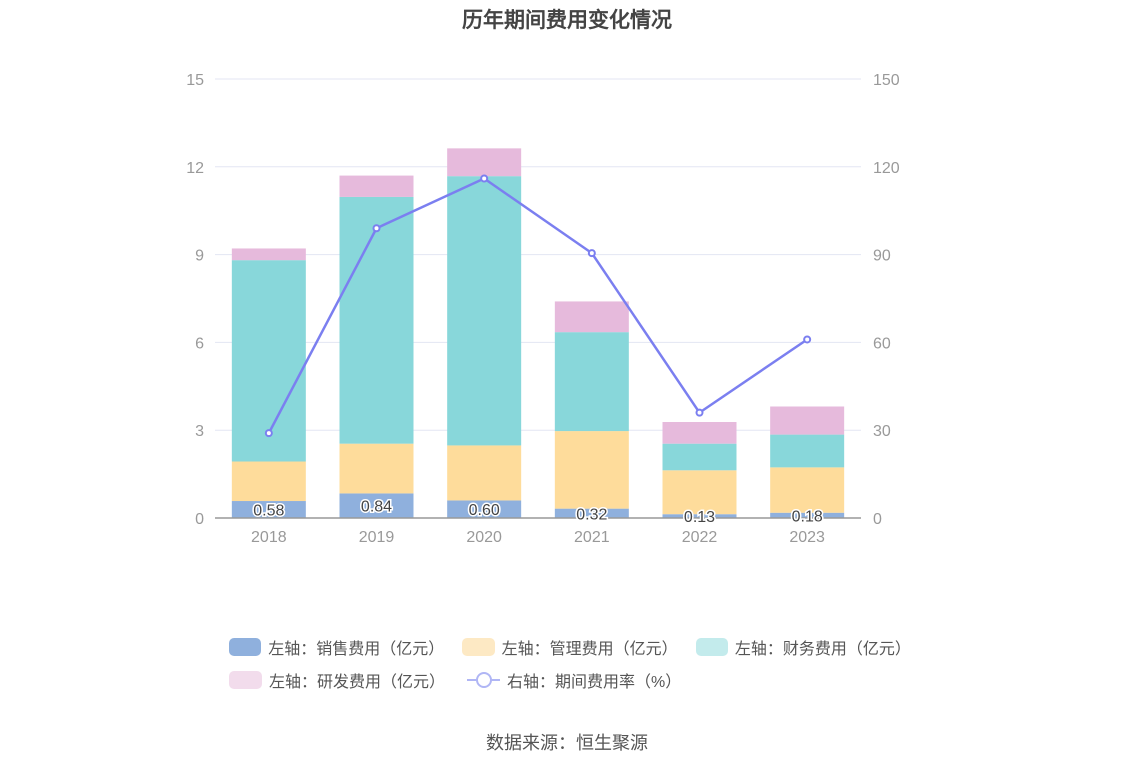 This screenshot has height=766, width=1134. What do you see at coordinates (594, 682) in the screenshot?
I see `legend-label-rate: 右轴：期间费用率（%）` at bounding box center [594, 682].